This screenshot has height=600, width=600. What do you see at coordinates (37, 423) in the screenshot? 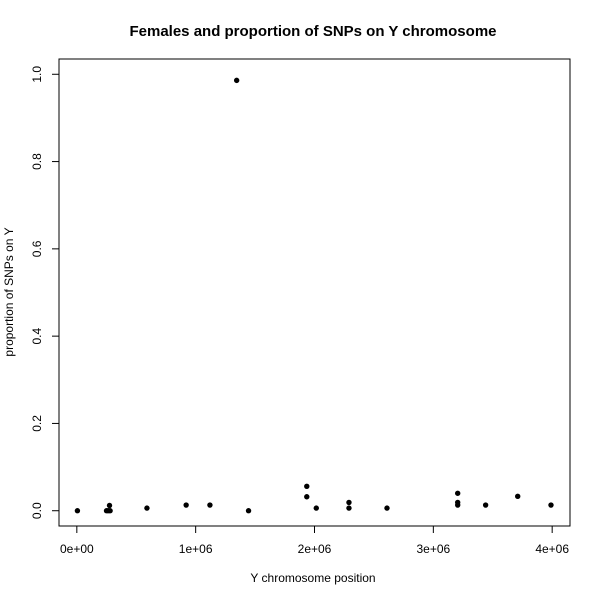
I see `y-tick-label: 0.2` at bounding box center [37, 423].